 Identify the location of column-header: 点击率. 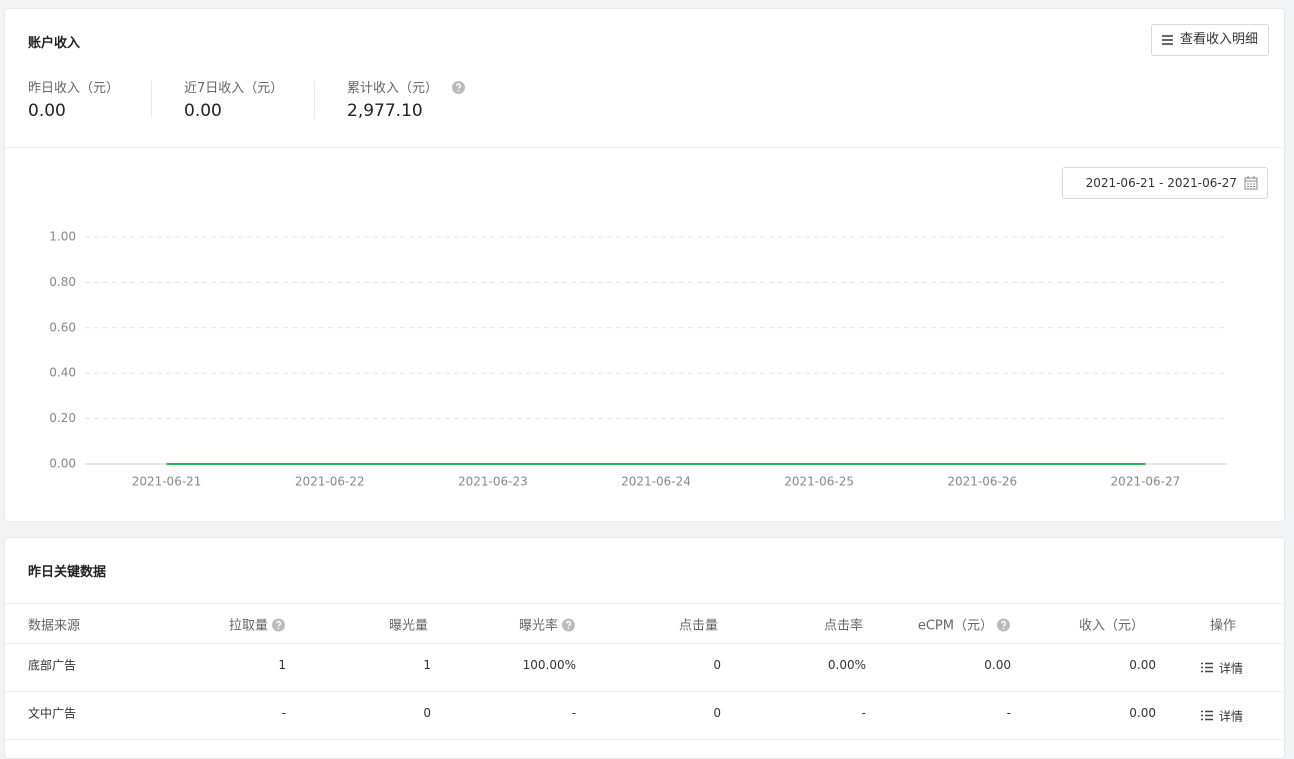
(843, 624).